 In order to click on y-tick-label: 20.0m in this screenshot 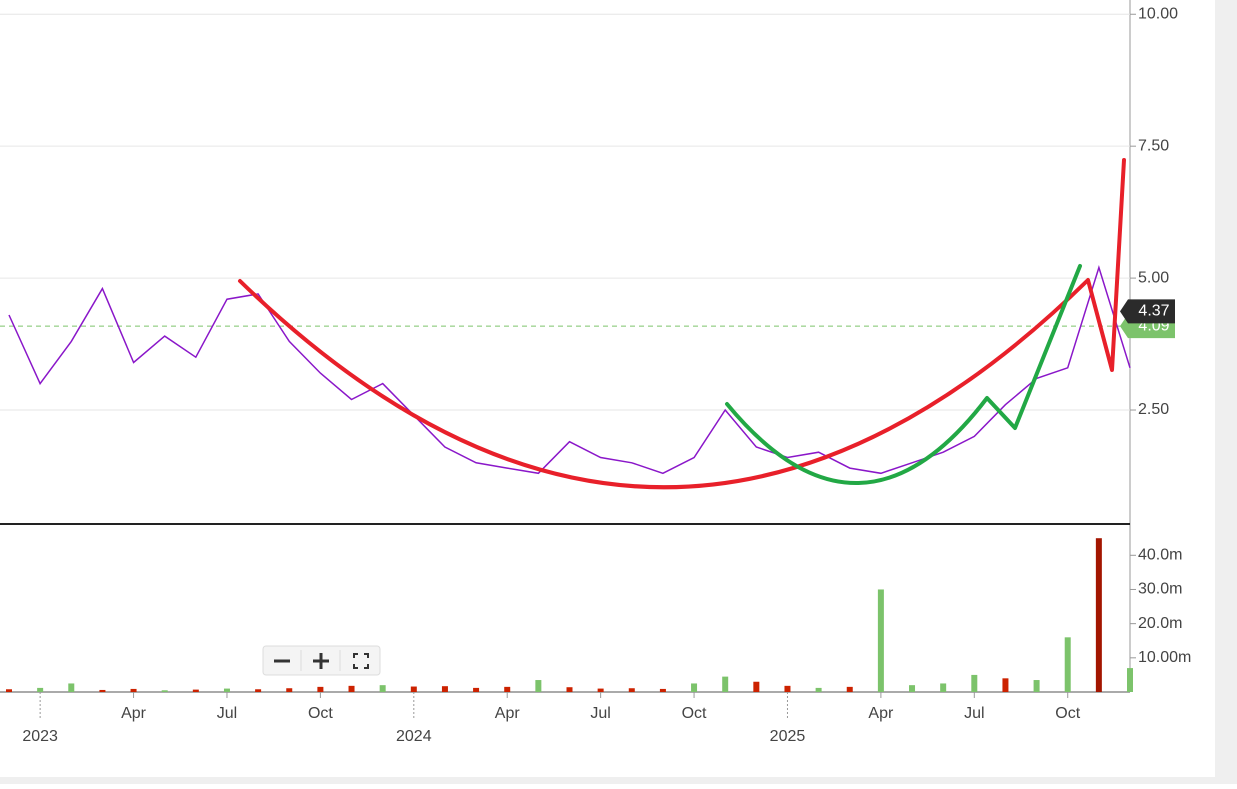, I will do `click(1160, 623)`.